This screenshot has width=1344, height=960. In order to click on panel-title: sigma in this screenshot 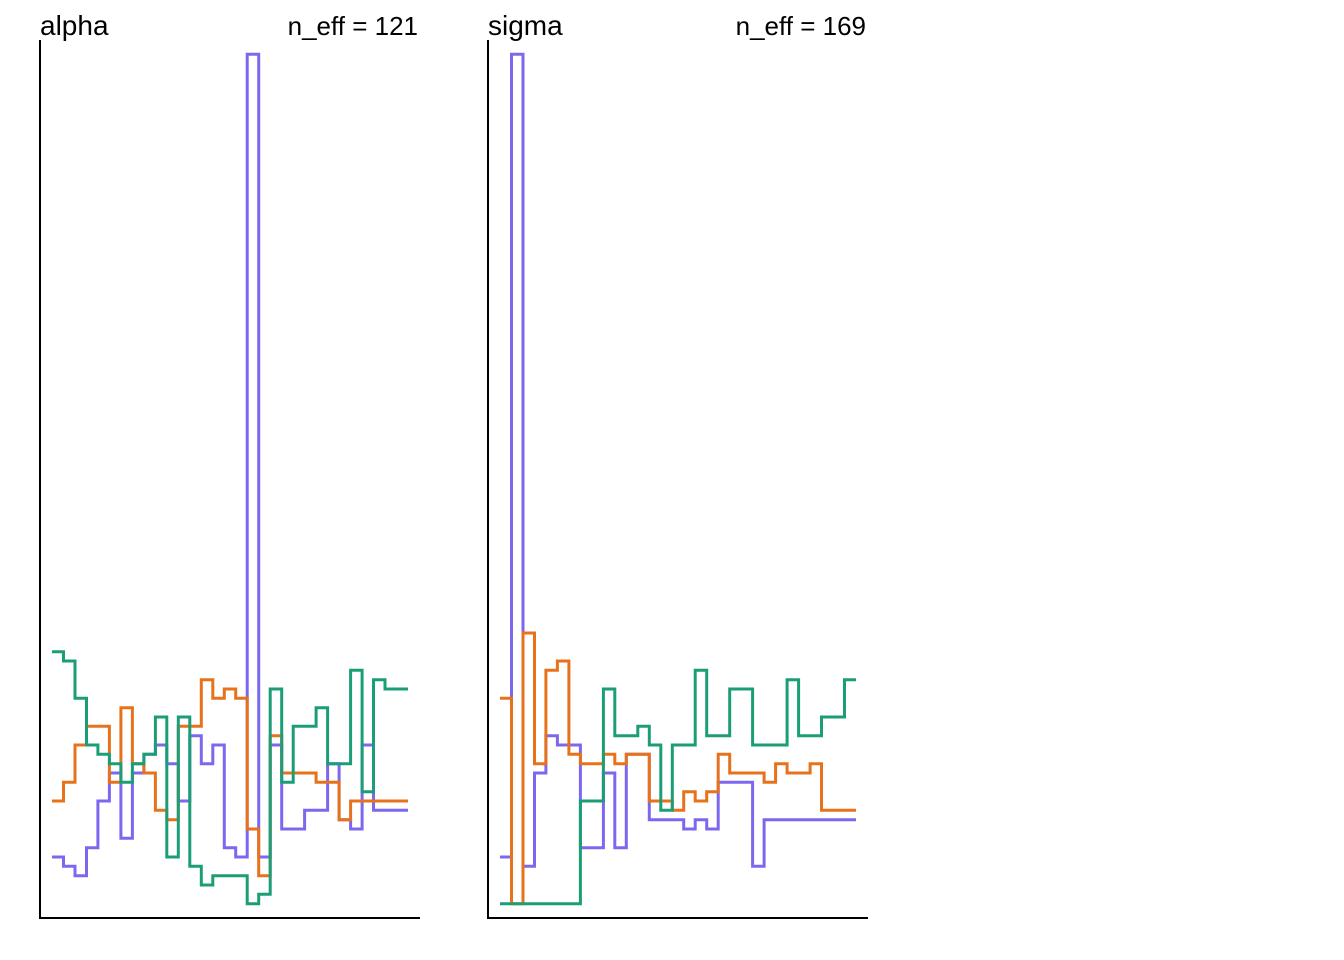, I will do `click(525, 25)`.